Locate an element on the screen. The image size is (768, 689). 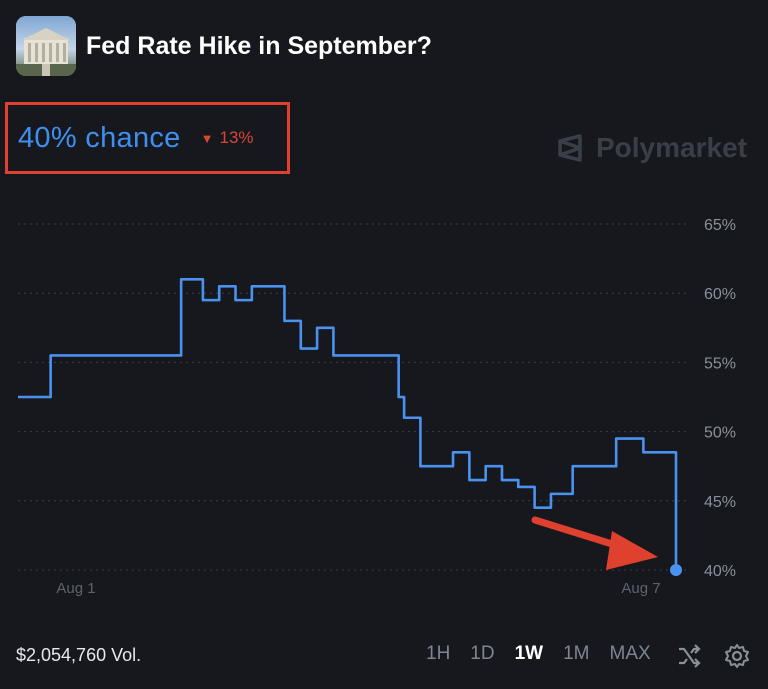
annotation-arrow is located at coordinates (594, 543).